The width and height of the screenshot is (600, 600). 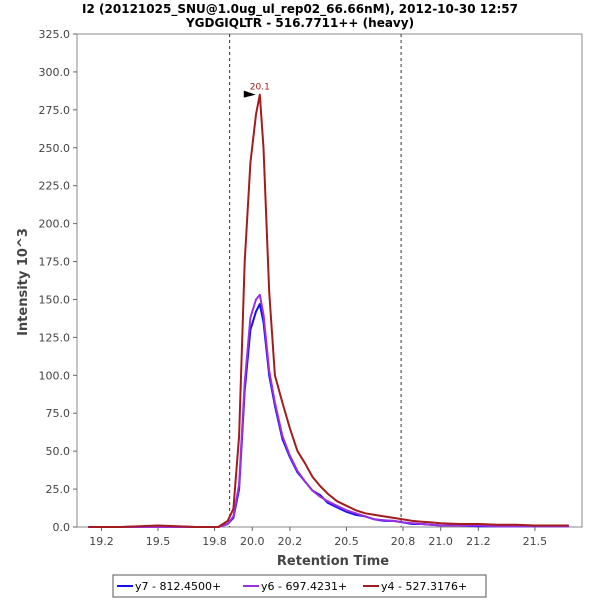 What do you see at coordinates (55, 299) in the screenshot?
I see `y-tick-label: 150.0` at bounding box center [55, 299].